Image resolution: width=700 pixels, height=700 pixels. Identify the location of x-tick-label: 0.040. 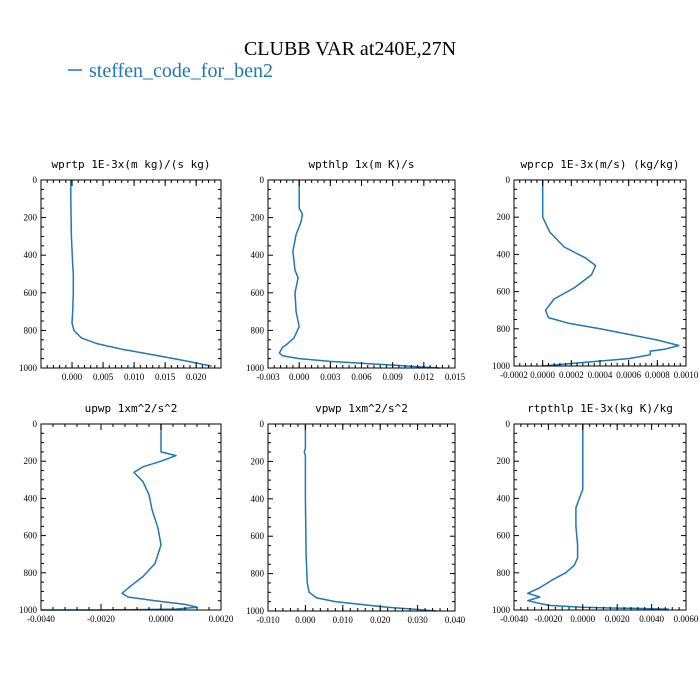
(455, 620).